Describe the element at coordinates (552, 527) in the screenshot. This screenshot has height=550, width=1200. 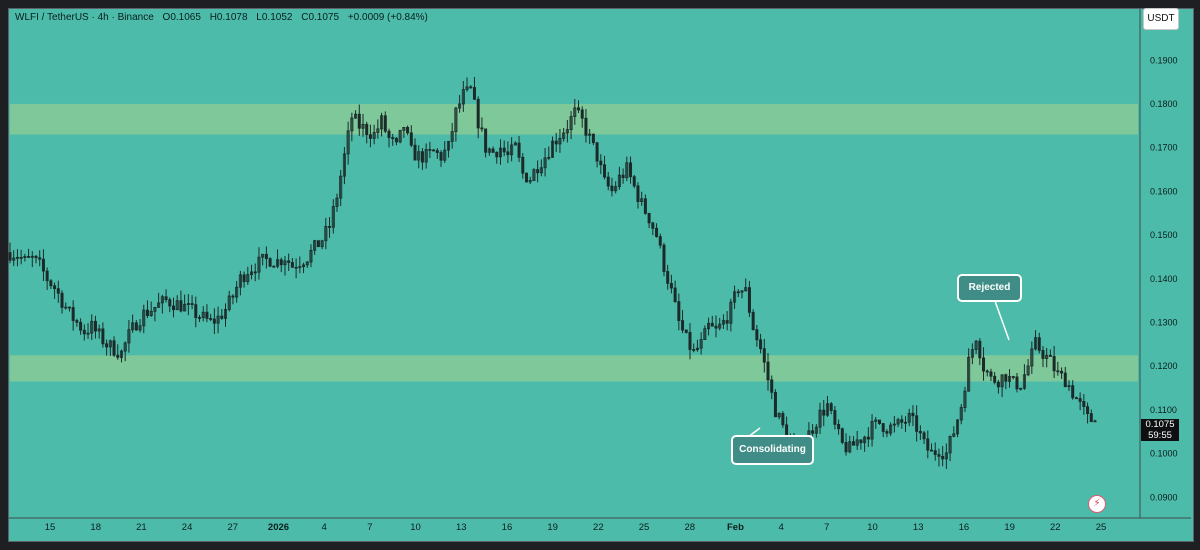
I see `x-tick-label: 19` at that location.